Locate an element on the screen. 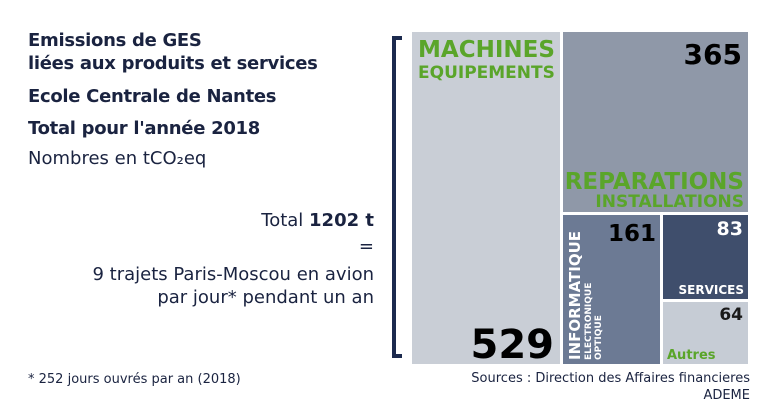  informatique-label-1: INFORMATIQUE is located at coordinates (575, 295).